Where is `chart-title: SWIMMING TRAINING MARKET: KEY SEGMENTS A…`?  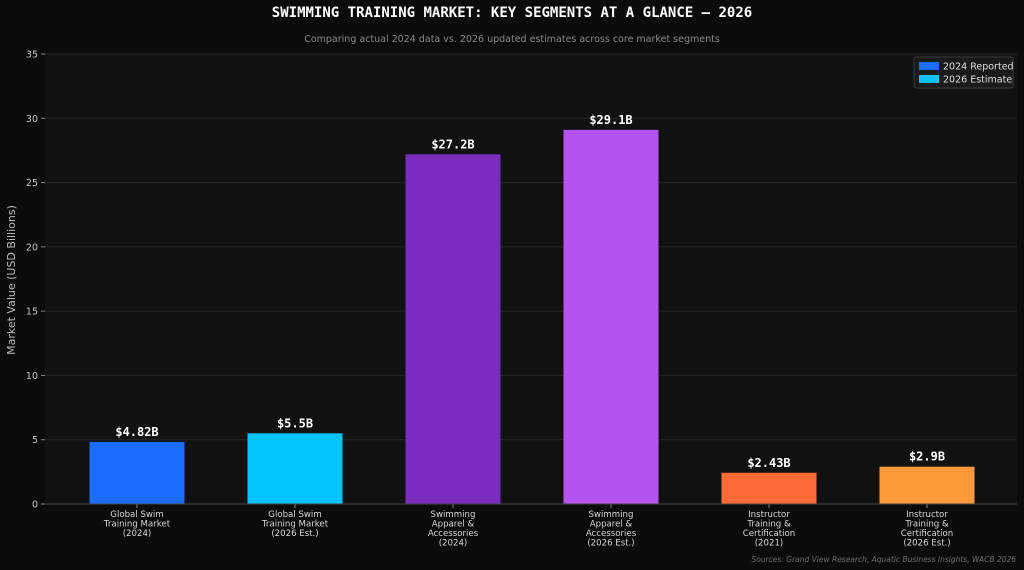
chart-title: SWIMMING TRAINING MARKET: KEY SEGMENTS A… is located at coordinates (512, 13).